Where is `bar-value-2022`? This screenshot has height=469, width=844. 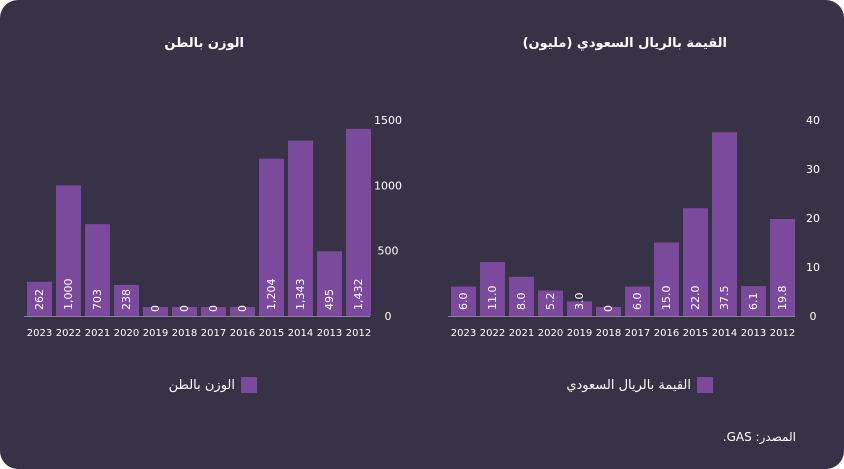 bar-value-2022 is located at coordinates (492, 289).